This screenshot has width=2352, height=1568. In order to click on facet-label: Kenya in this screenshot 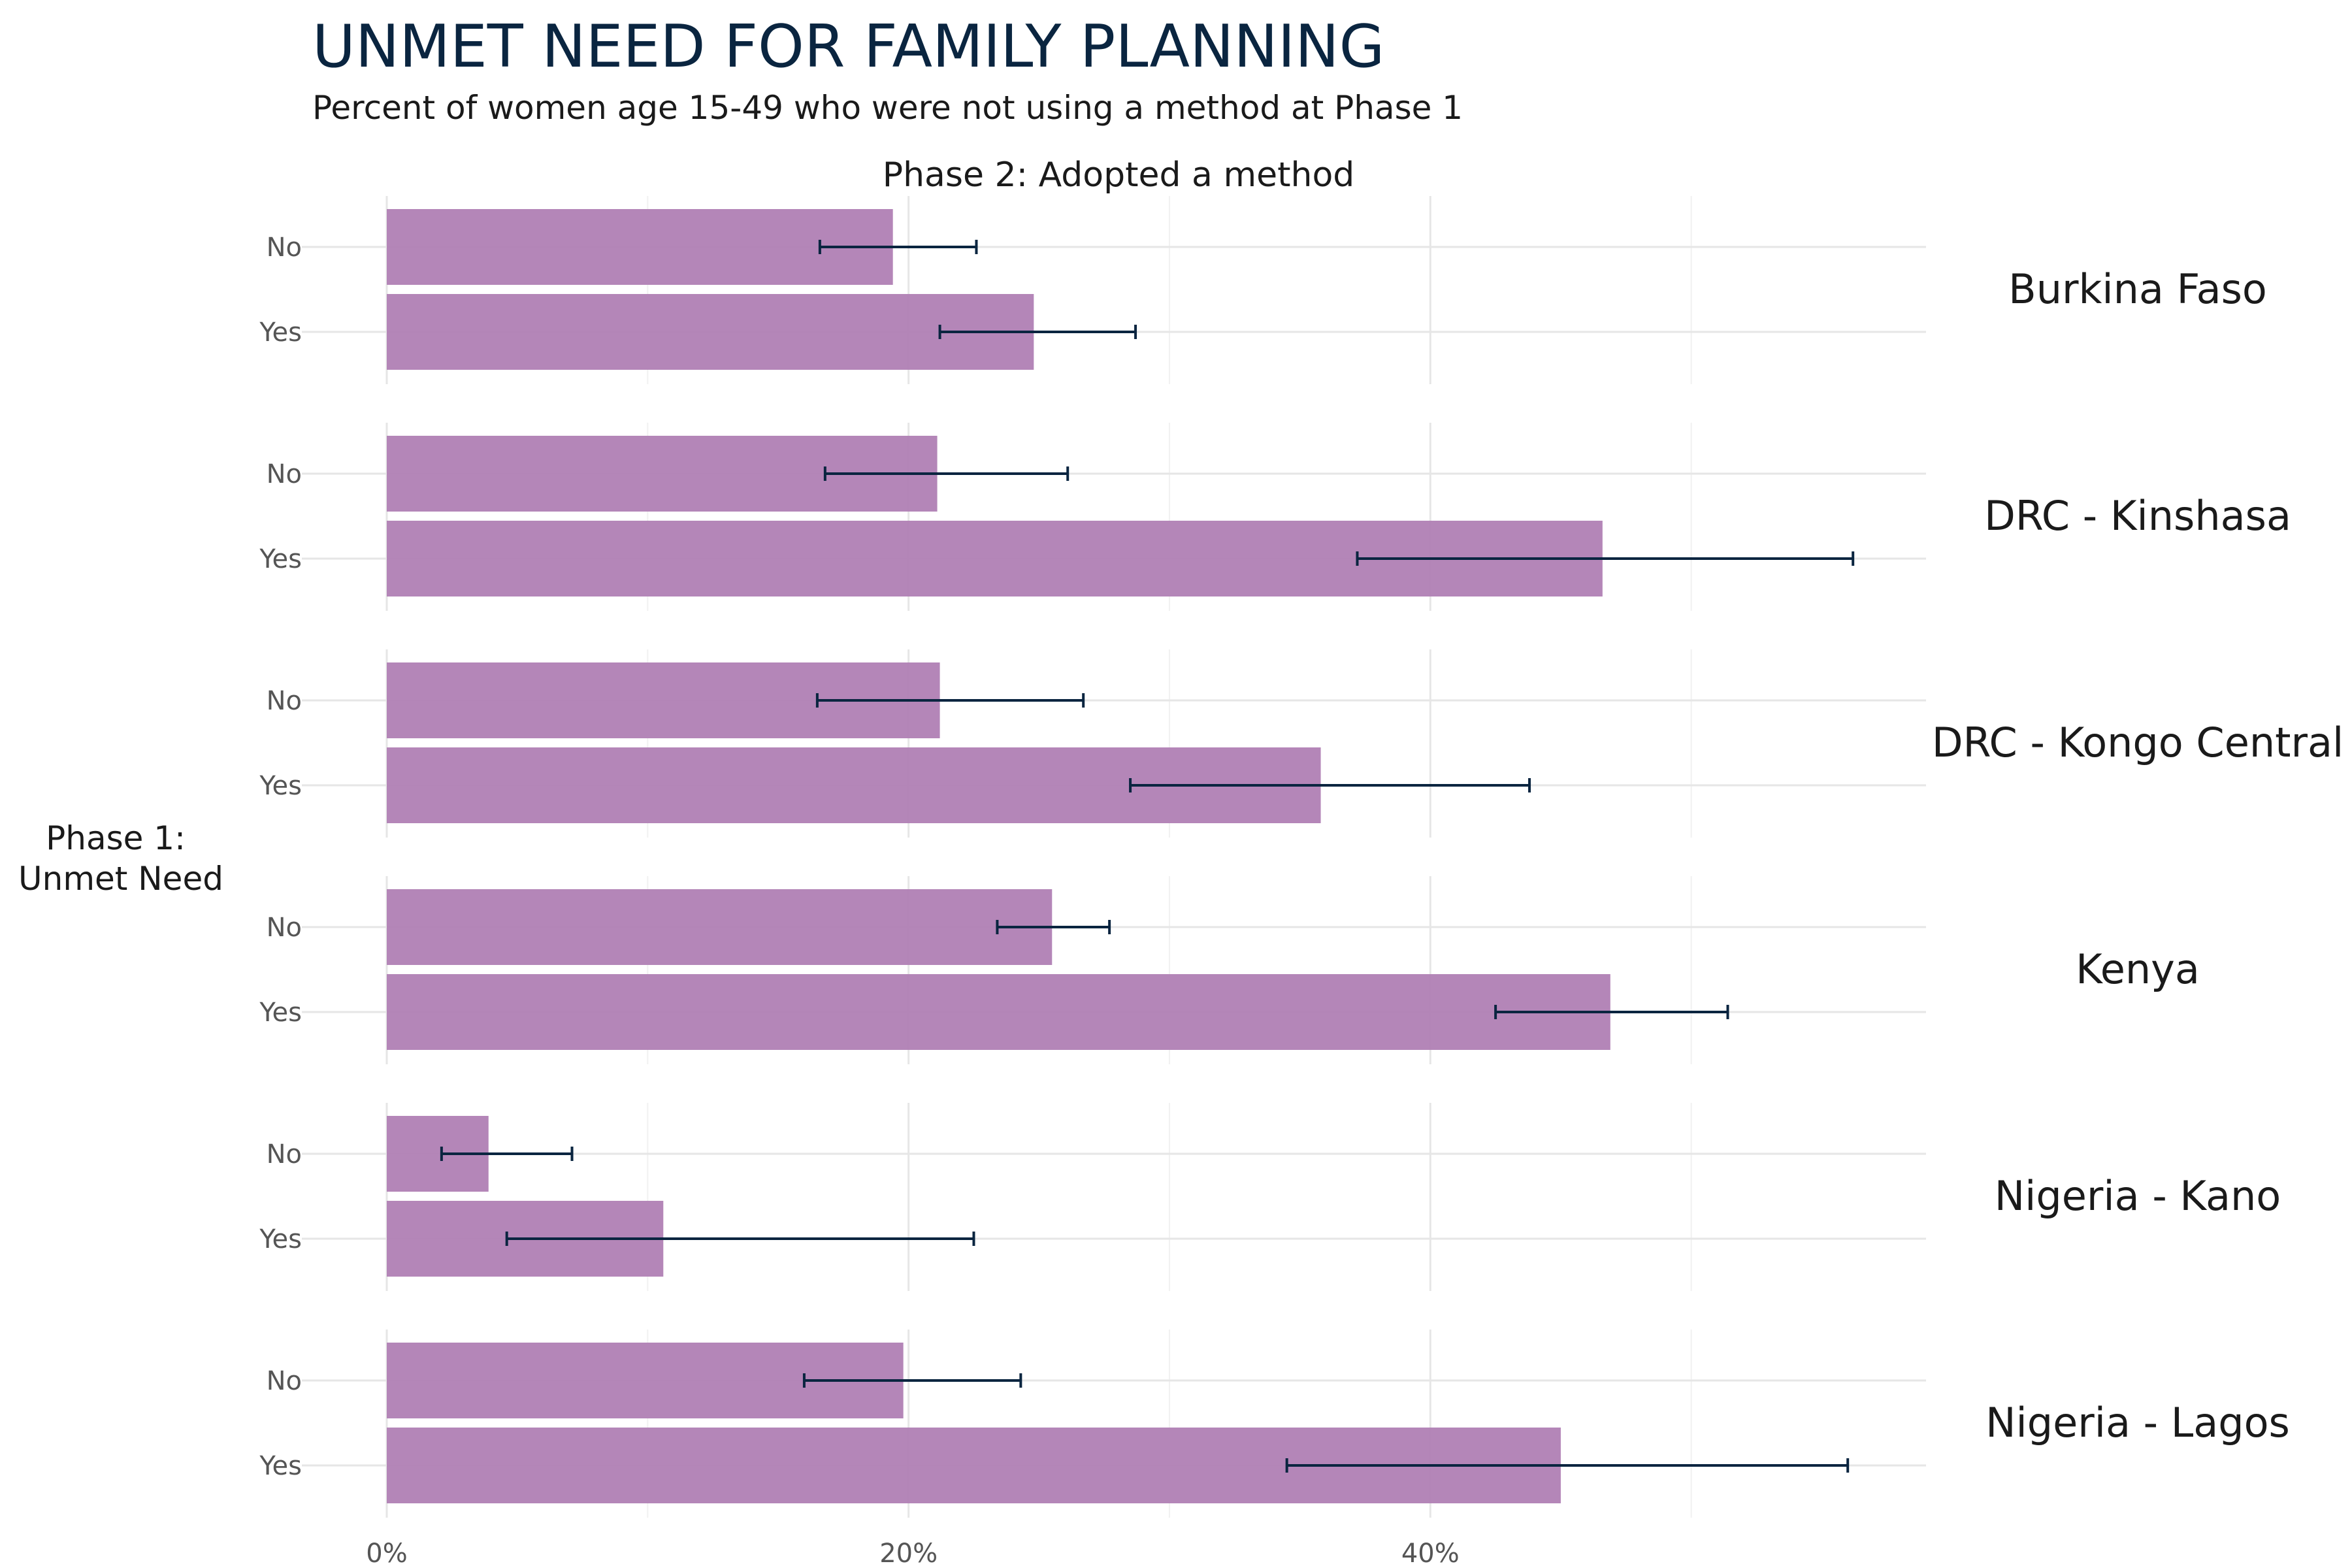, I will do `click(2138, 969)`.